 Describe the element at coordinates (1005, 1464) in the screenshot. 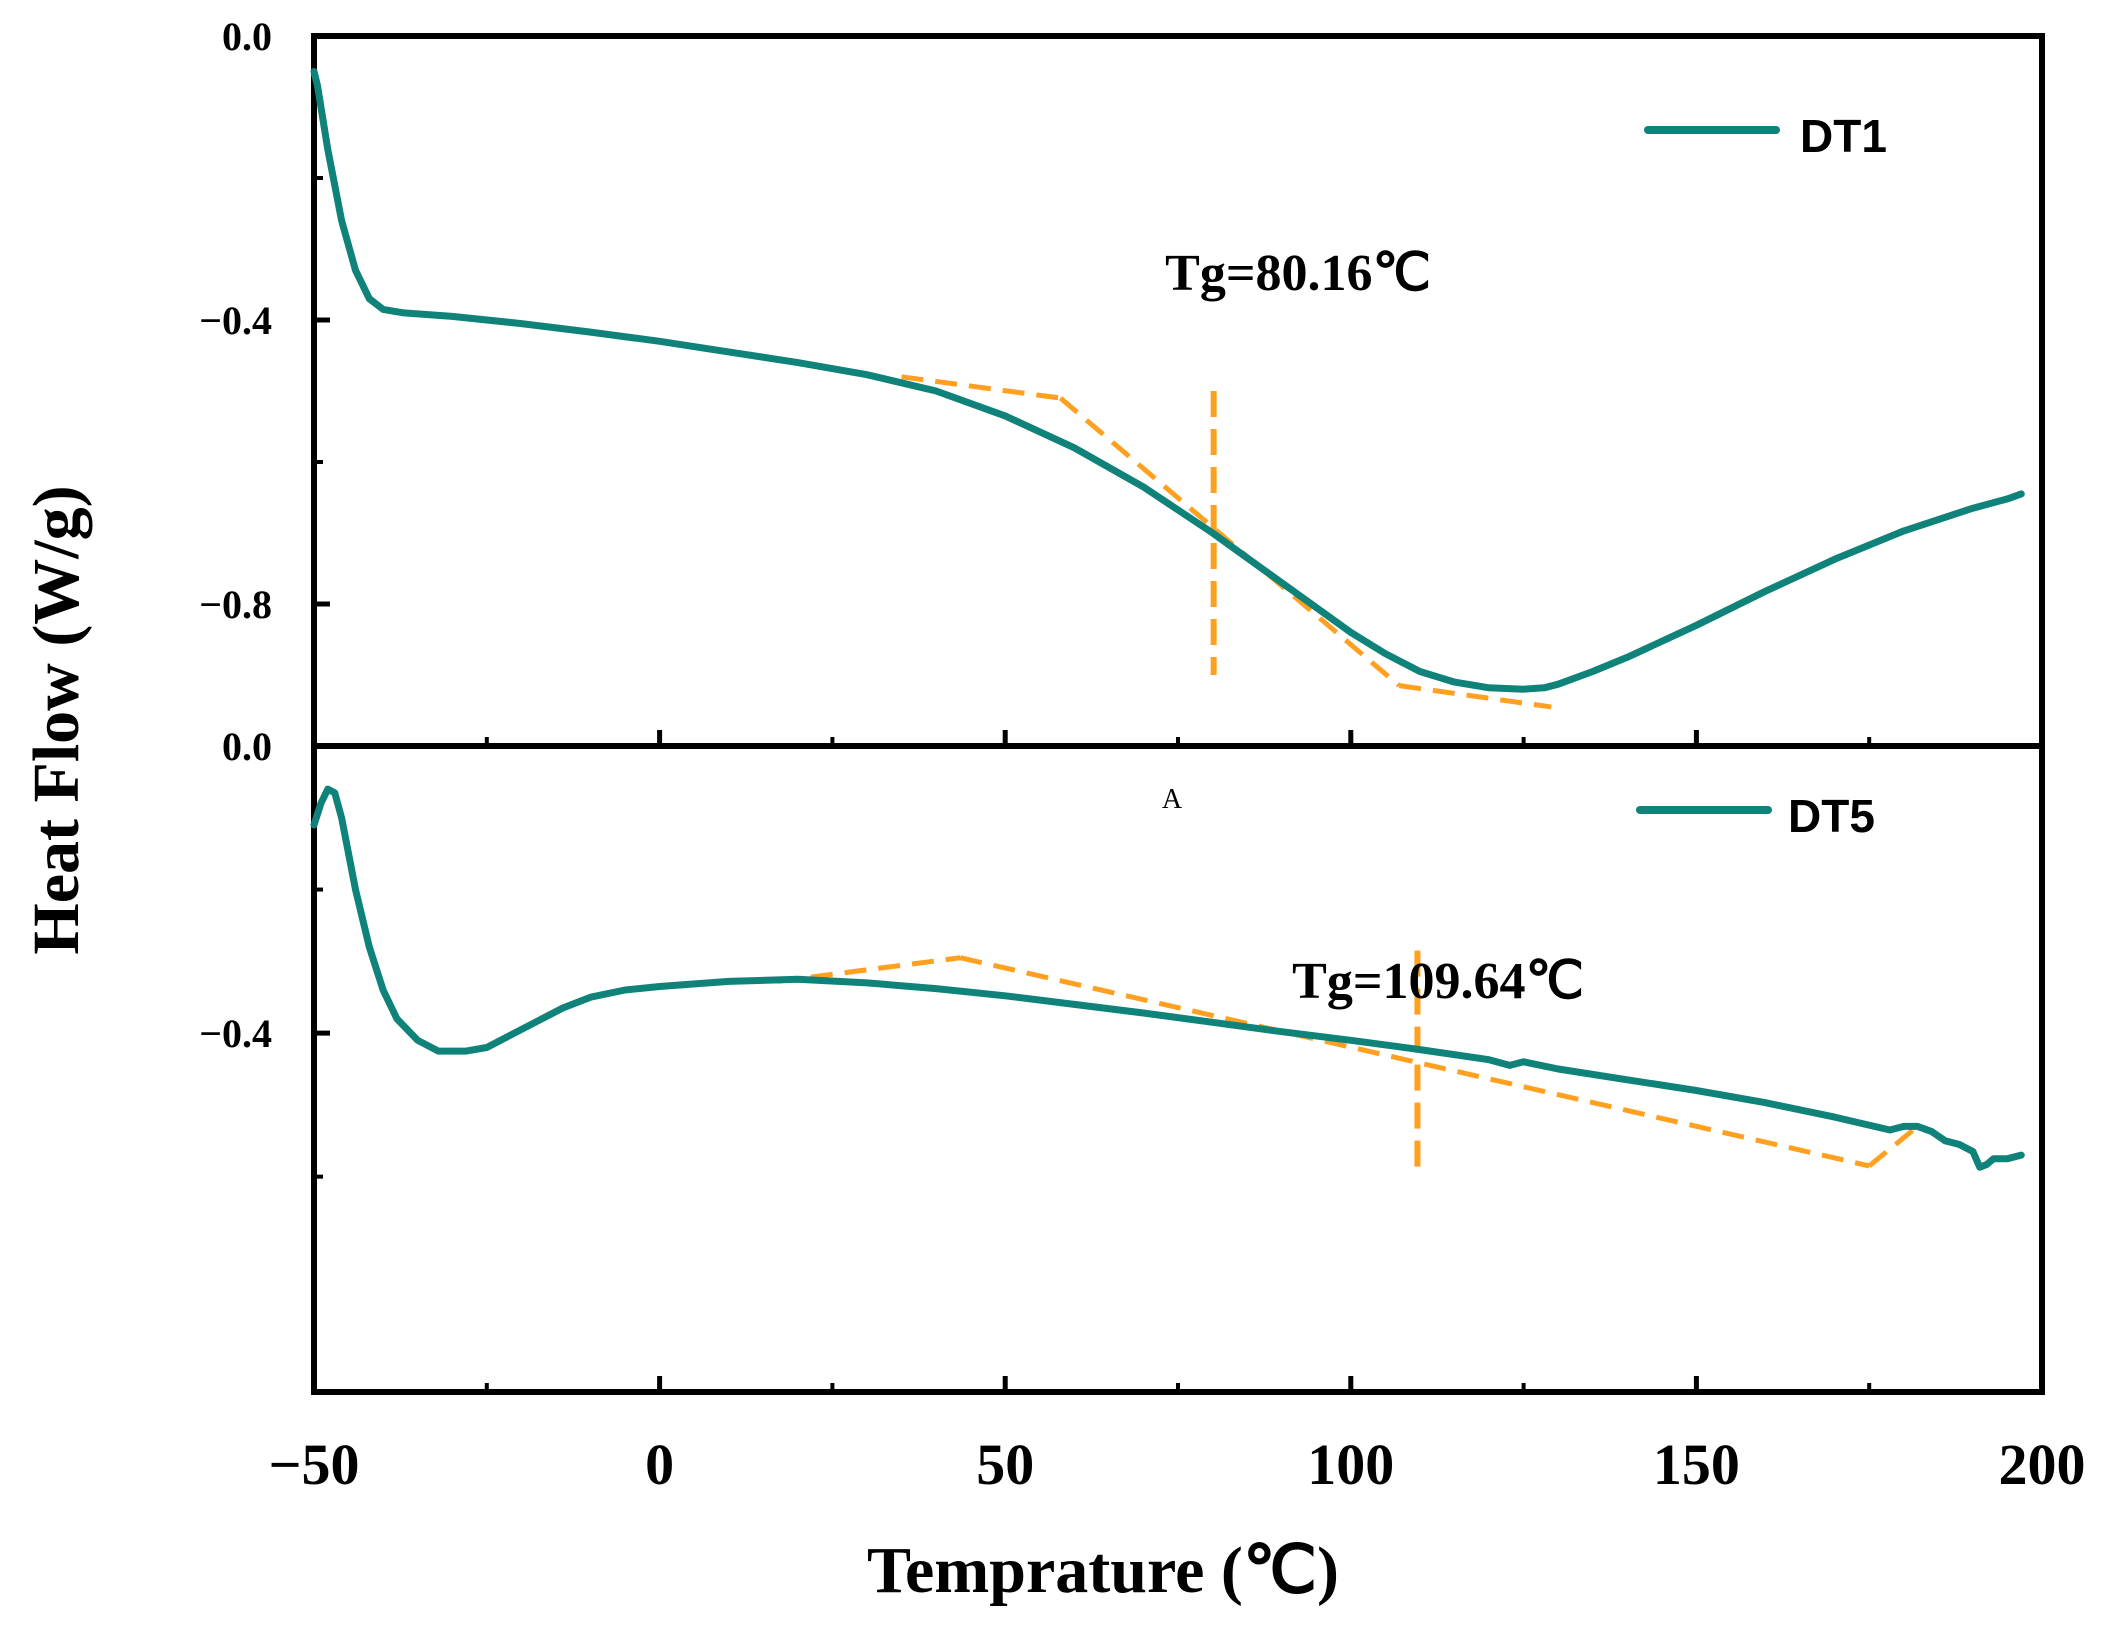

I see `x-tick-label: 50` at that location.